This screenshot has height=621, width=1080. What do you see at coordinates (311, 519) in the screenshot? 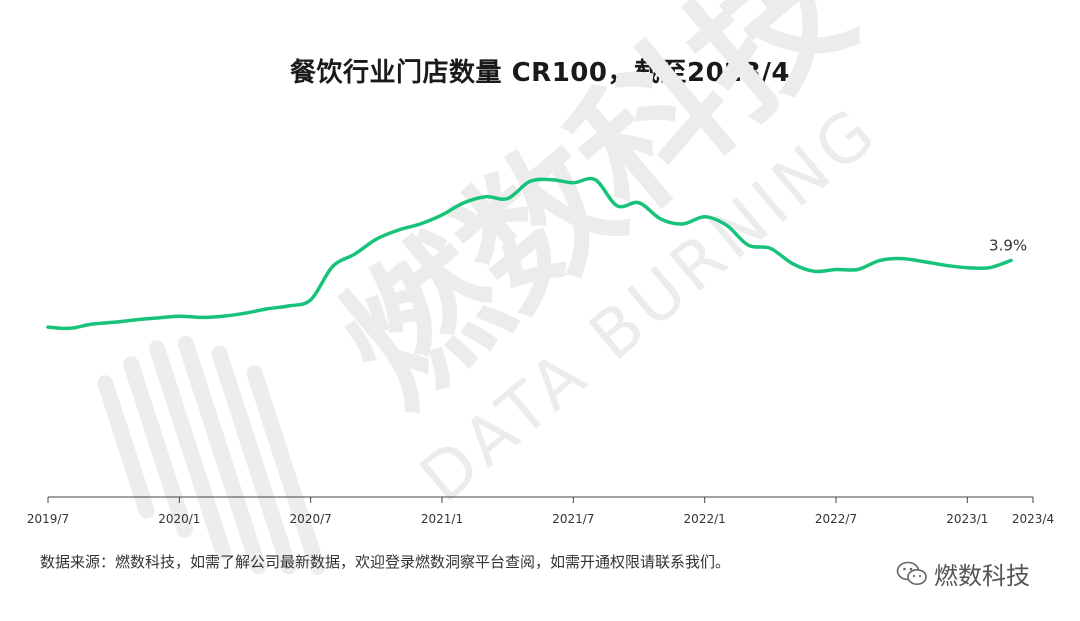
I see `x-tick-label: 2020/7` at bounding box center [311, 519].